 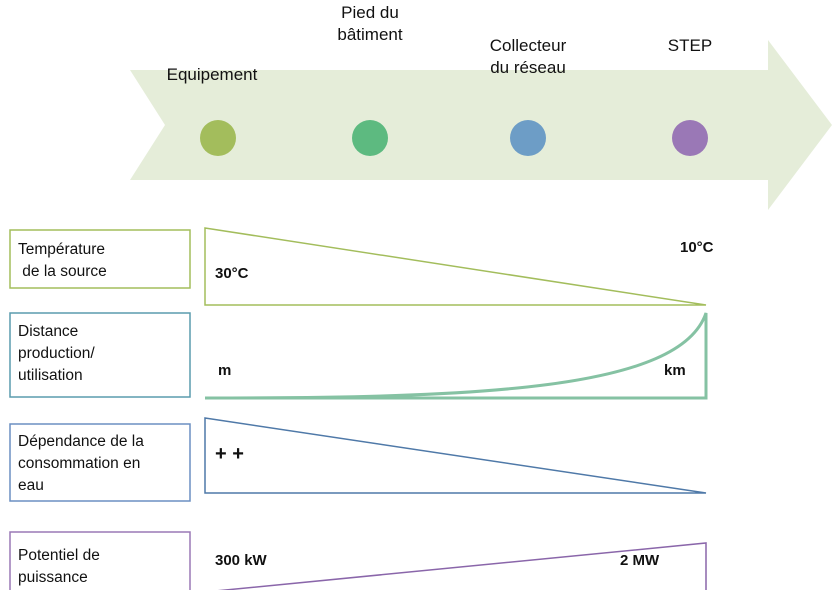 I want to click on stage-label: bâtiment, so click(x=369, y=34).